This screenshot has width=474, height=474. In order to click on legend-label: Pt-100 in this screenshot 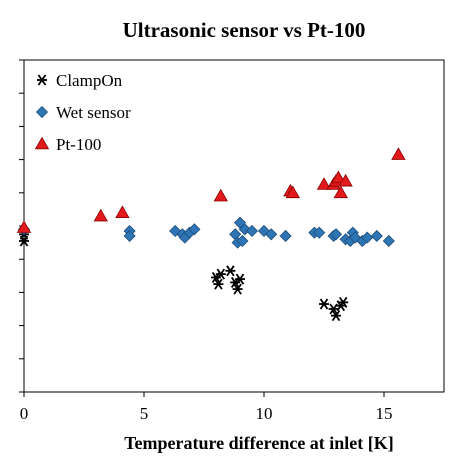, I will do `click(78, 144)`.